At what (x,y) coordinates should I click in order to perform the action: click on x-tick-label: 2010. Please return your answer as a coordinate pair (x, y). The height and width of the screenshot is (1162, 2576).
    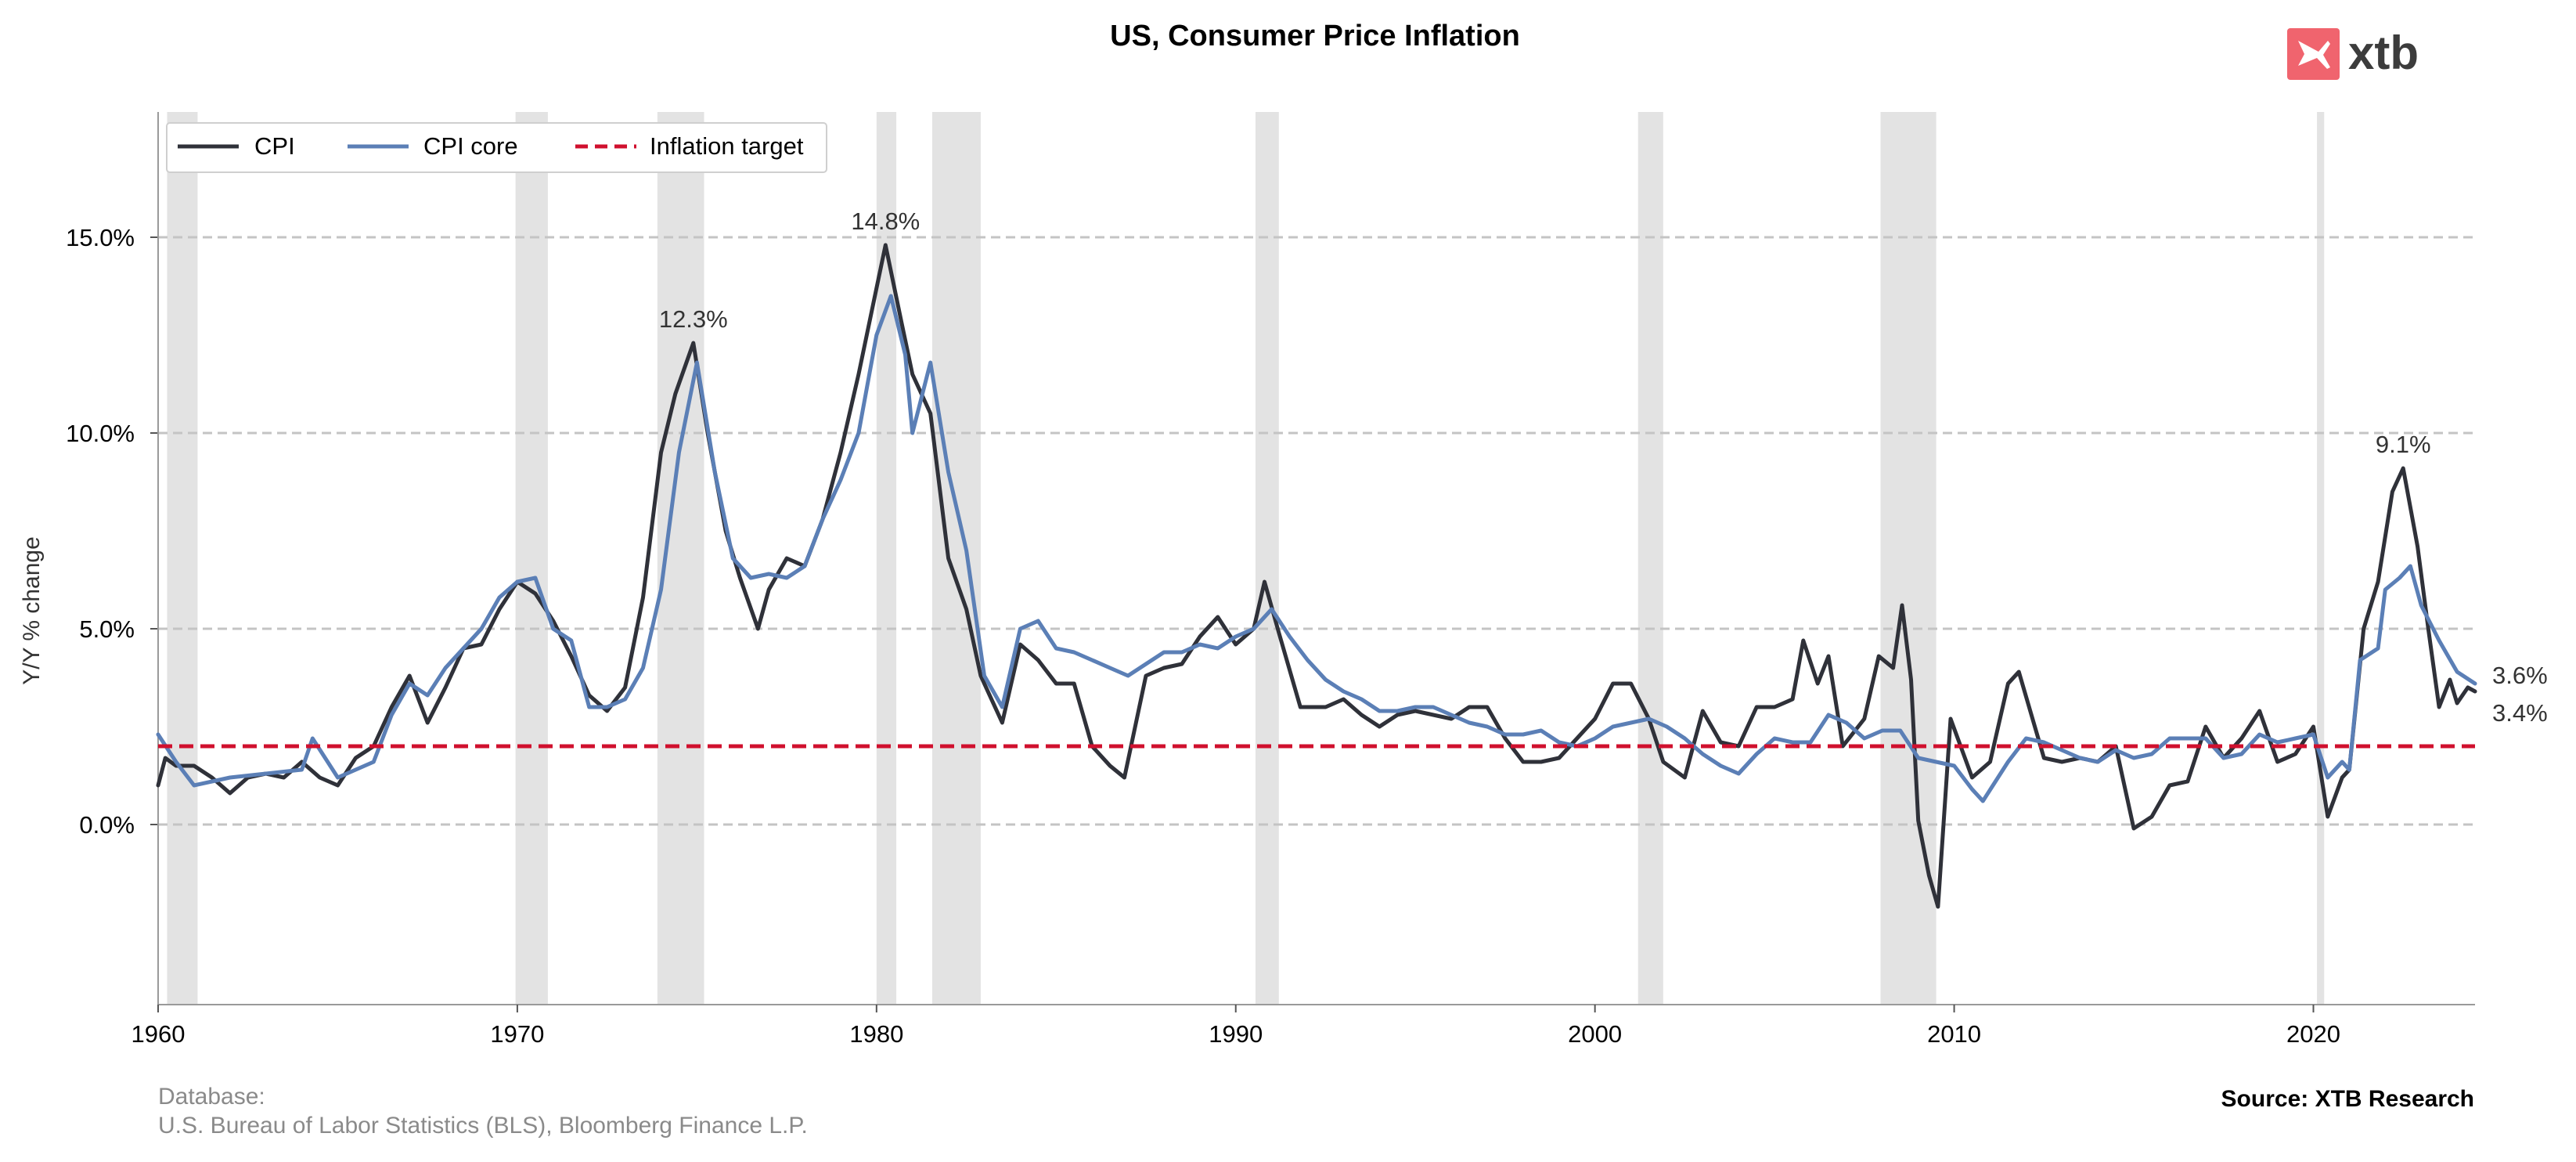
    Looking at the image, I should click on (1954, 1034).